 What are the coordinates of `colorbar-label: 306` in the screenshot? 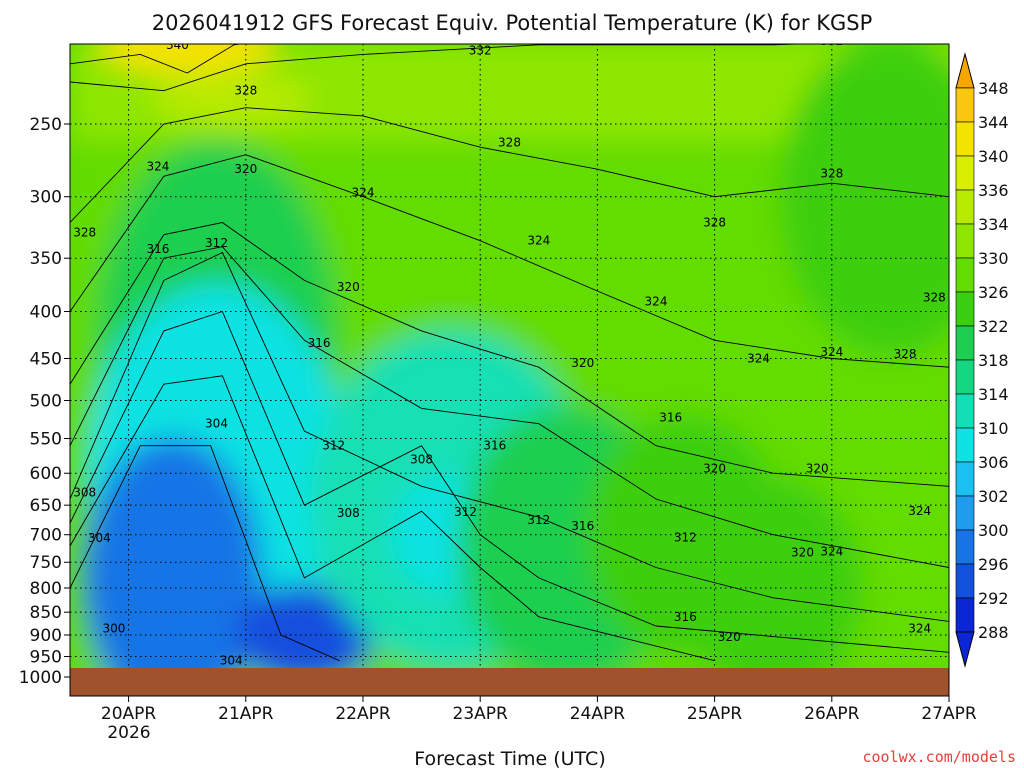 It's located at (993, 462).